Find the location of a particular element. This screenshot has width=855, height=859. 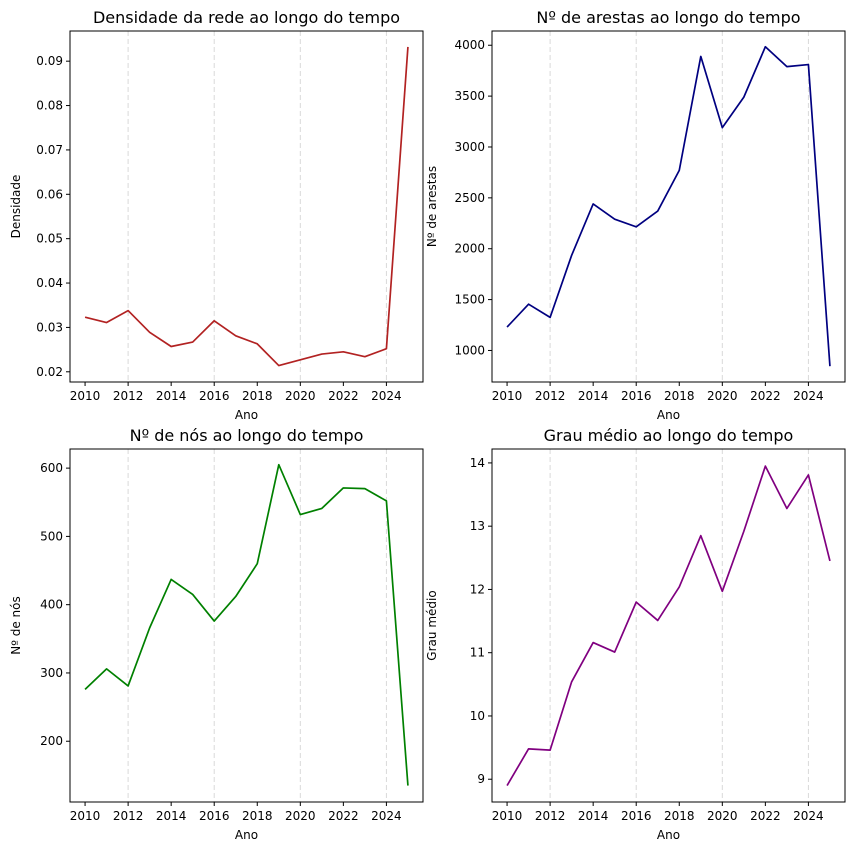

y-tick-label: 0.08 is located at coordinates (49, 106).